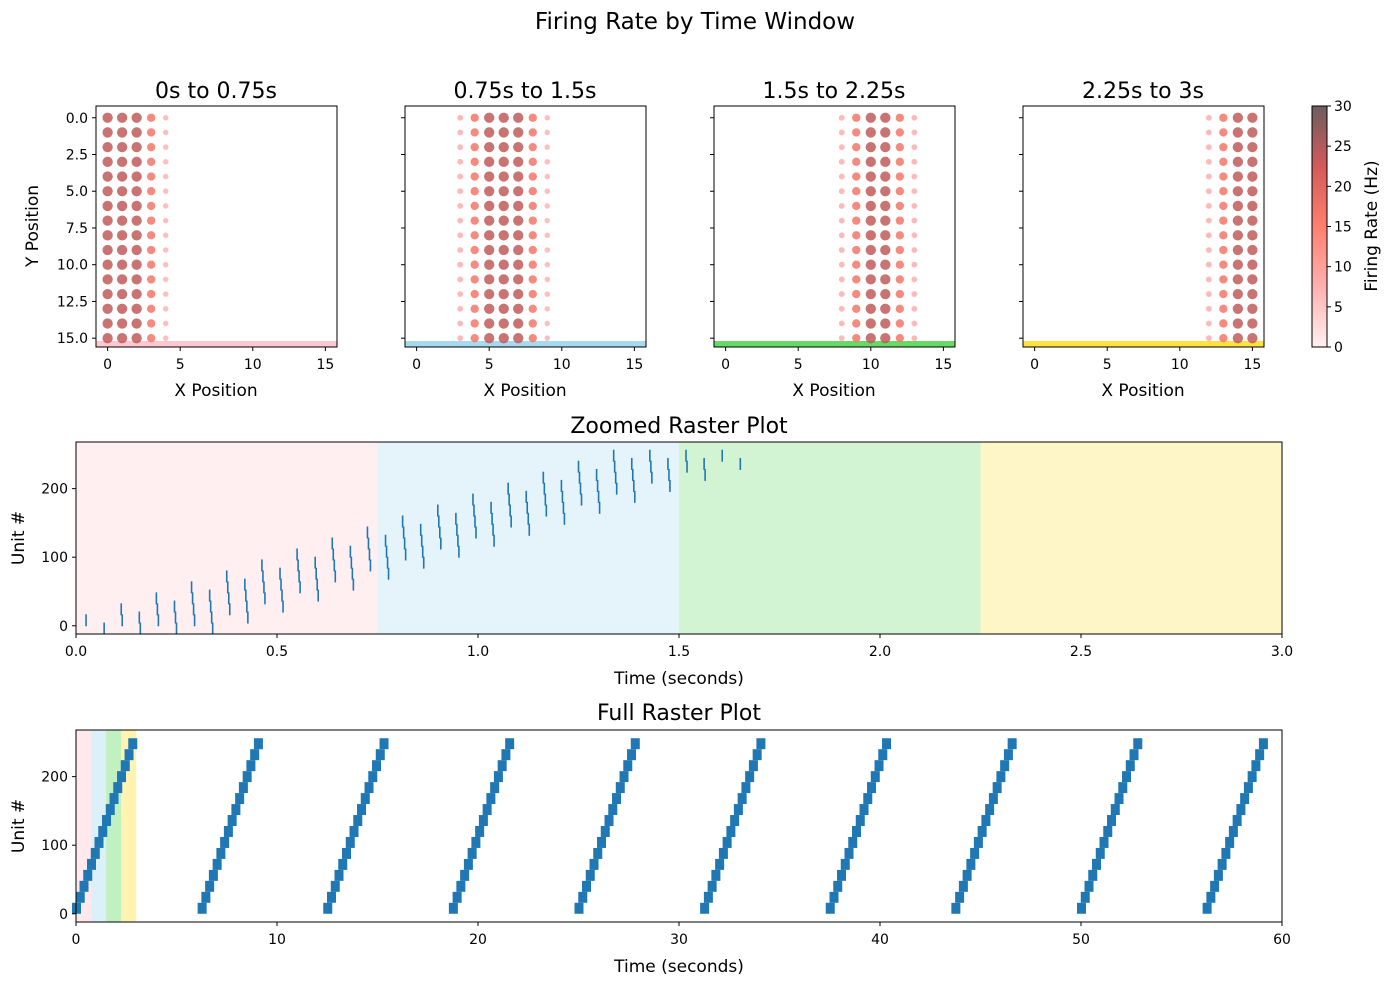  Describe the element at coordinates (679, 940) in the screenshot. I see `x-tick-label: 30` at that location.